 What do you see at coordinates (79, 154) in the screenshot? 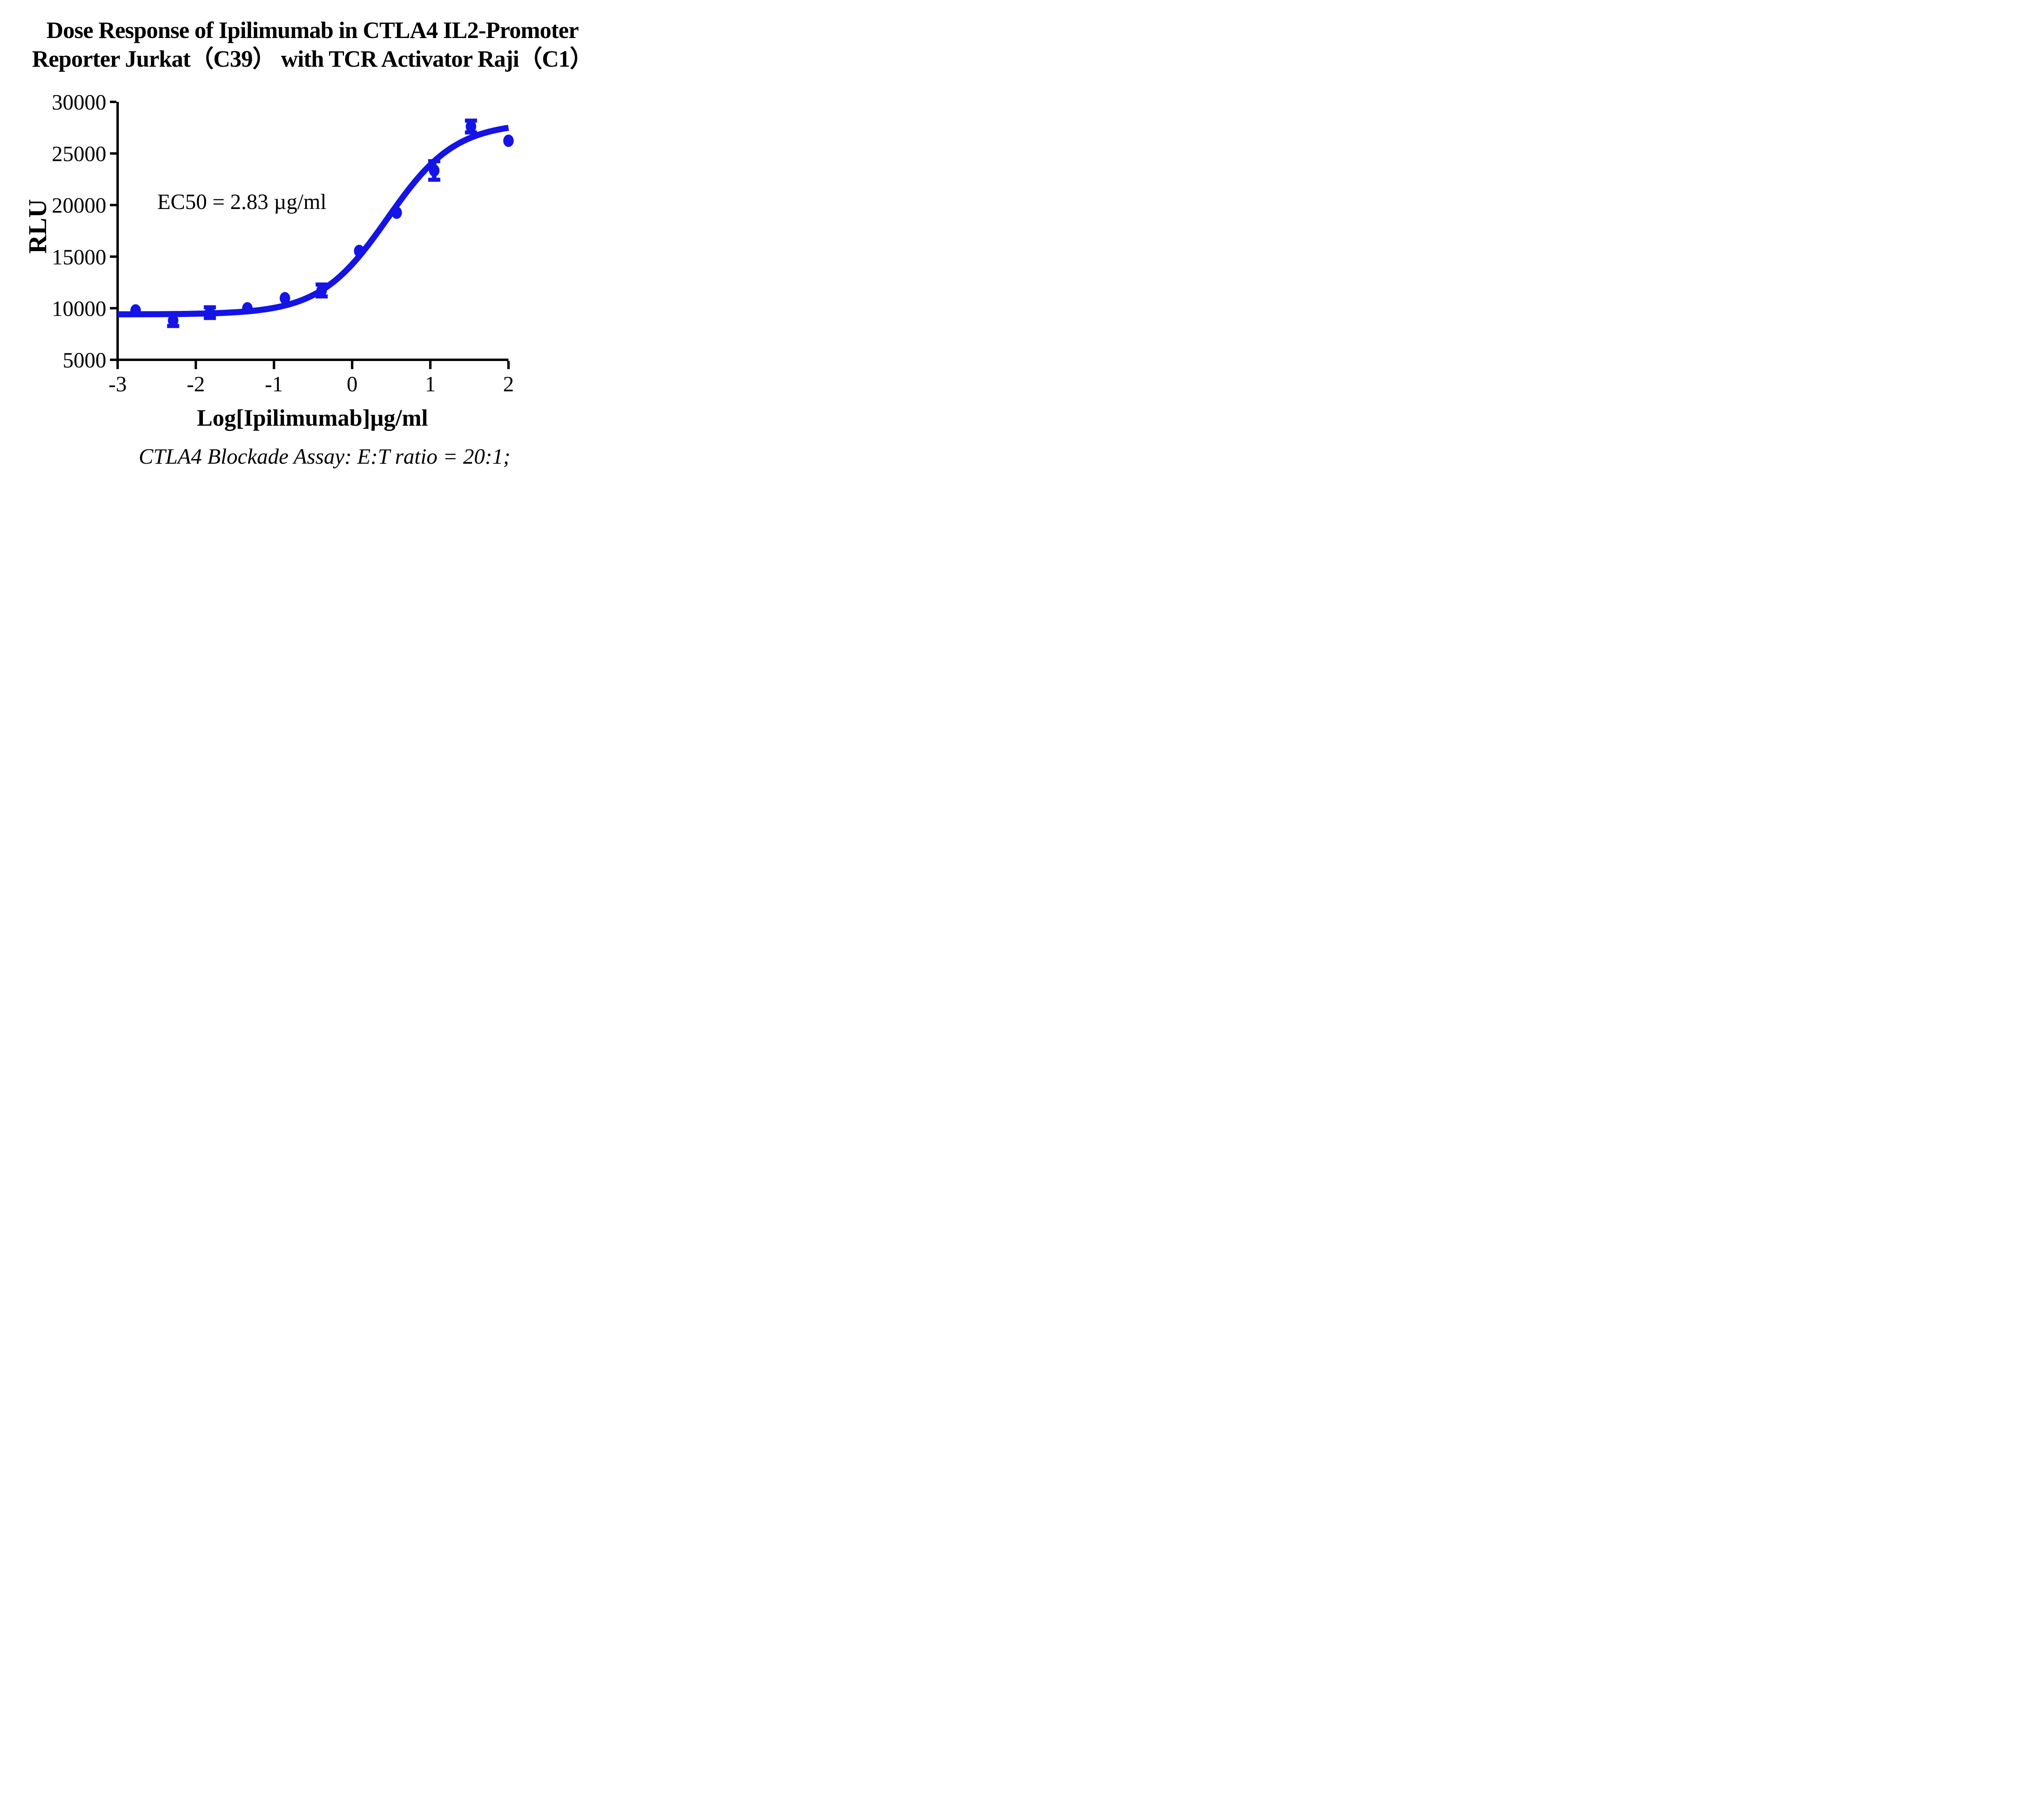
I see `y-tick-label: 25000` at bounding box center [79, 154].